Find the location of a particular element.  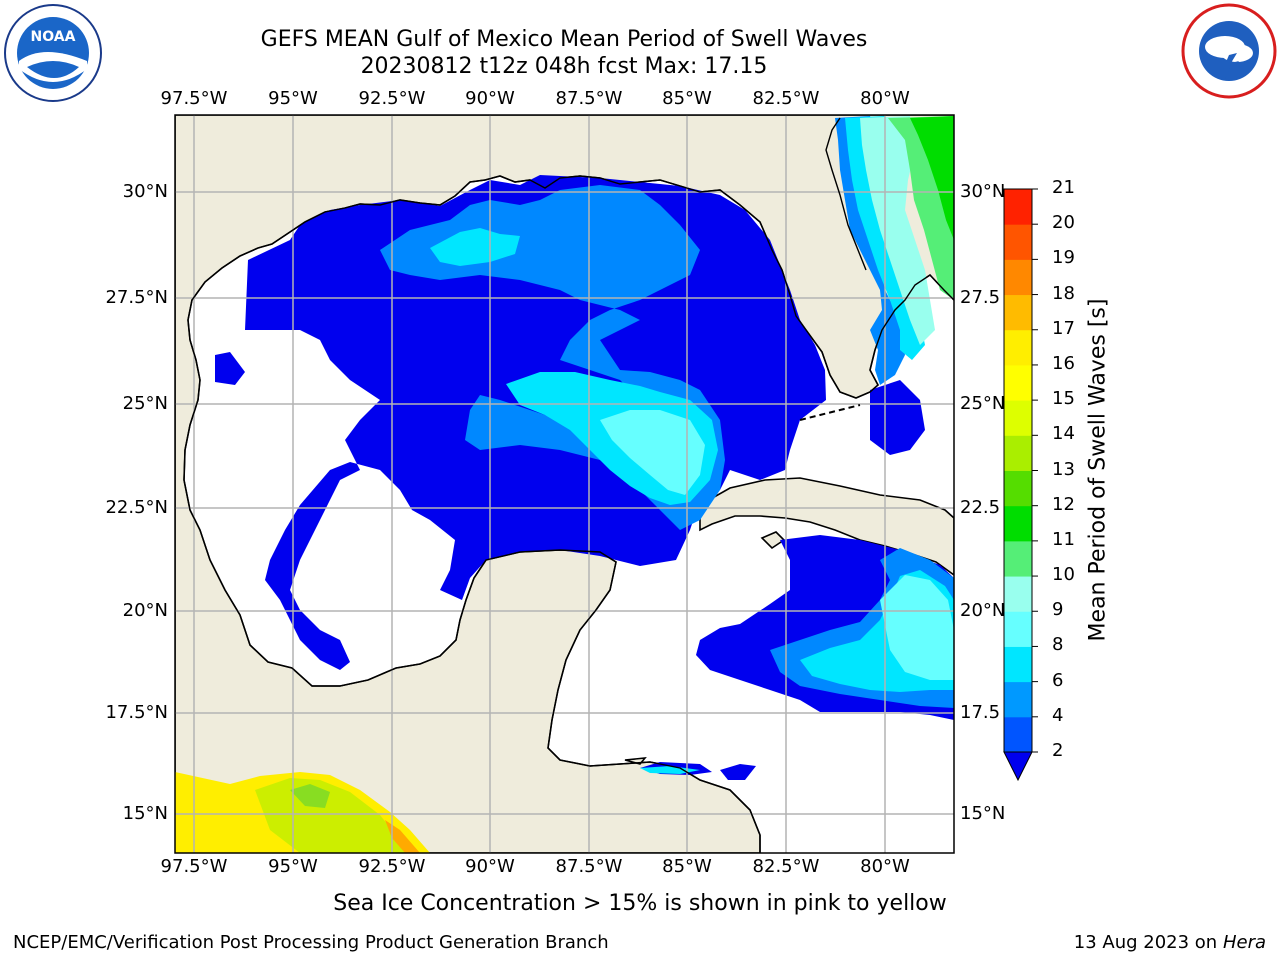

swell-band-4-6-strip is located at coordinates (670, 770).